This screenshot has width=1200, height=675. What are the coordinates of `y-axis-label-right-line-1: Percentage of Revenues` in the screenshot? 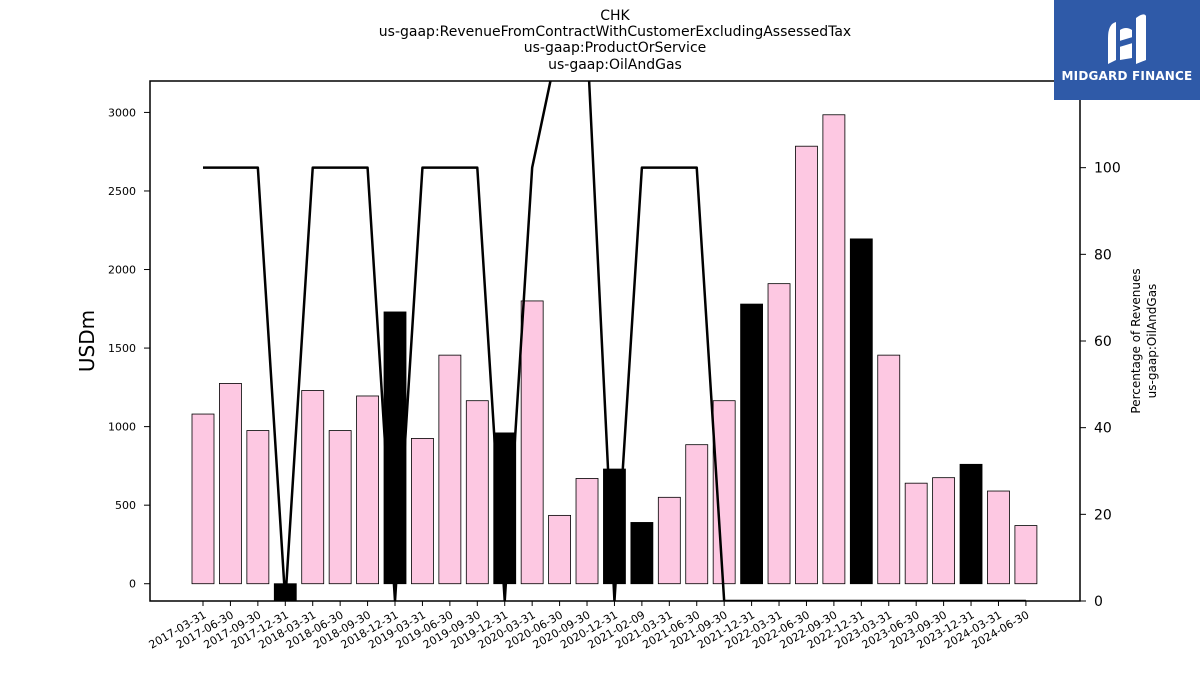 It's located at (1136, 340).